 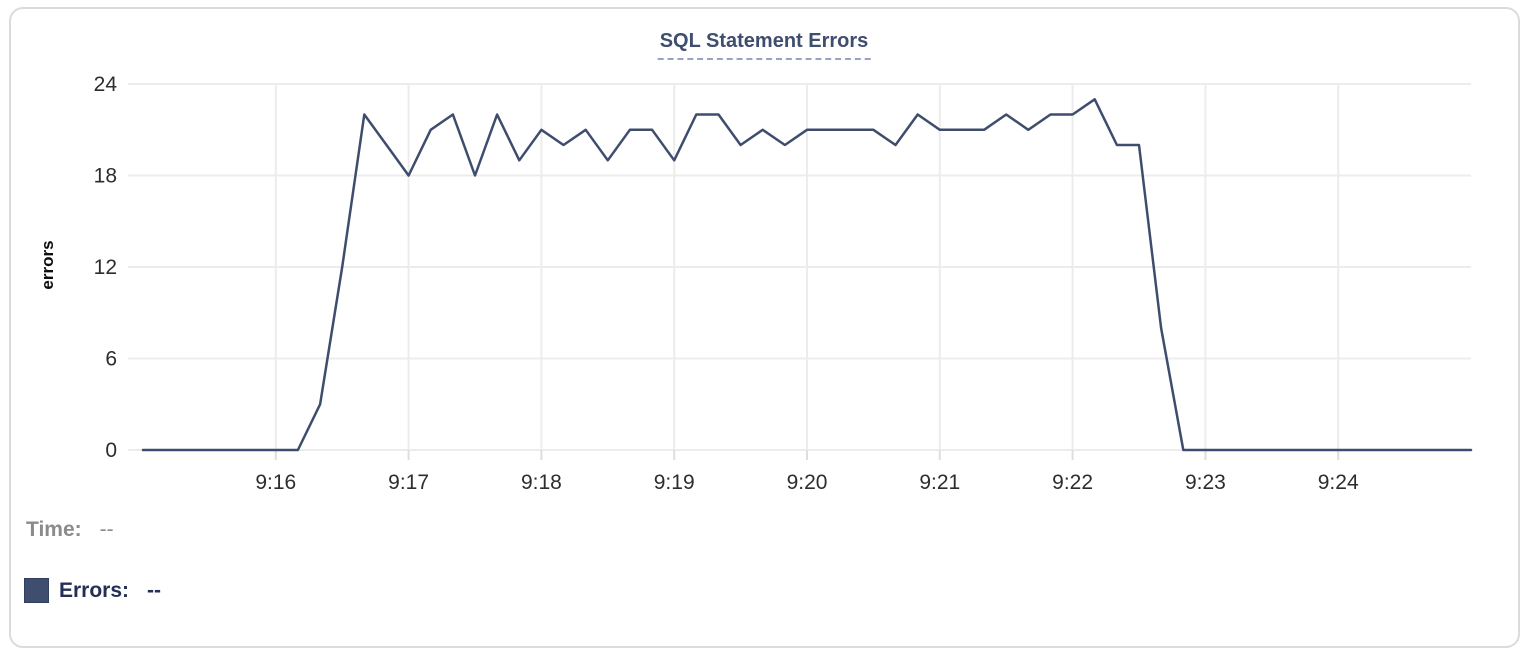 What do you see at coordinates (408, 482) in the screenshot?
I see `x-tick-label: 9:17` at bounding box center [408, 482].